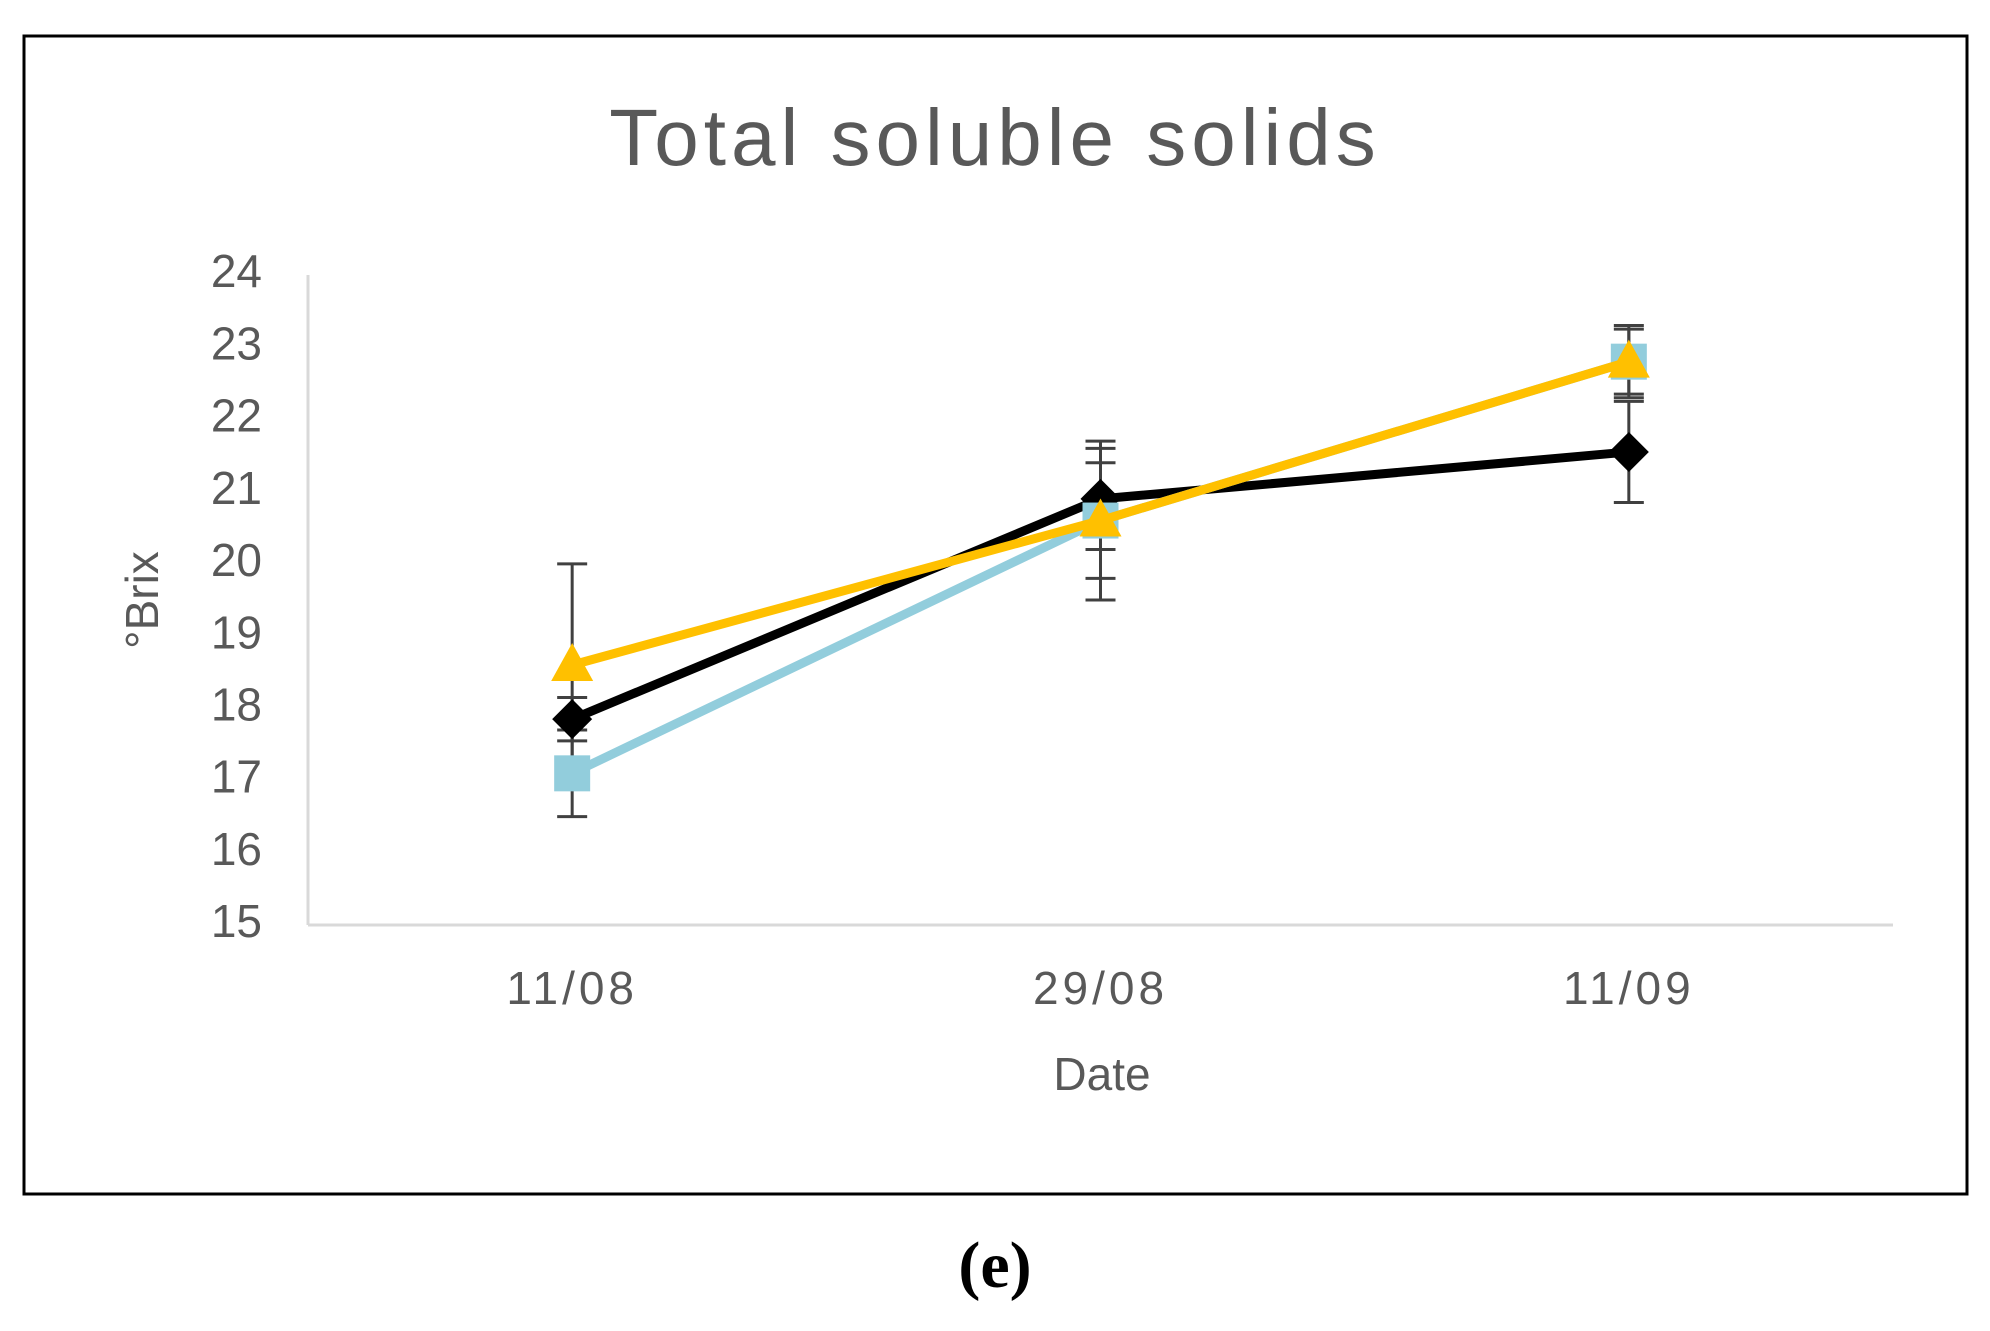  What do you see at coordinates (236, 416) in the screenshot?
I see `y-tick-label: 22` at bounding box center [236, 416].